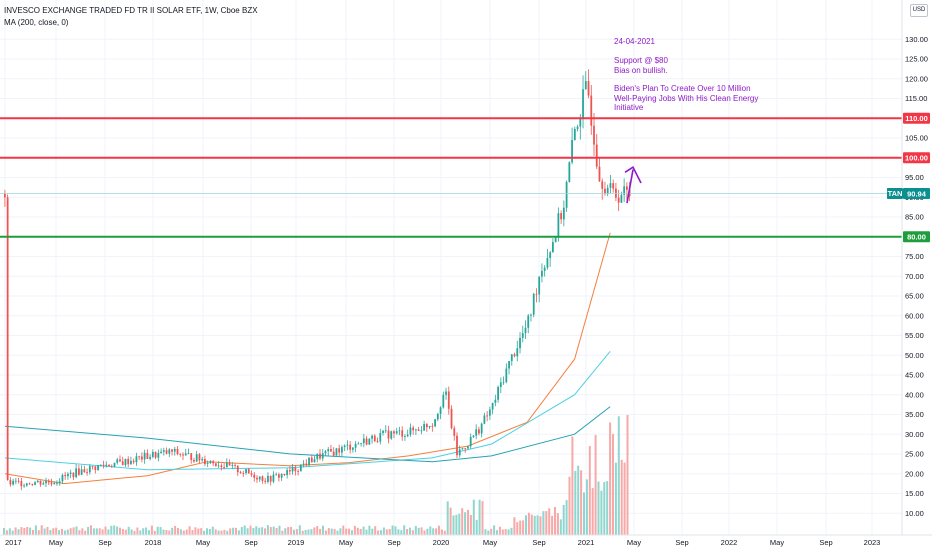 This screenshot has width=932, height=550. I want to click on price-tick-label: 60.00, so click(914, 315).